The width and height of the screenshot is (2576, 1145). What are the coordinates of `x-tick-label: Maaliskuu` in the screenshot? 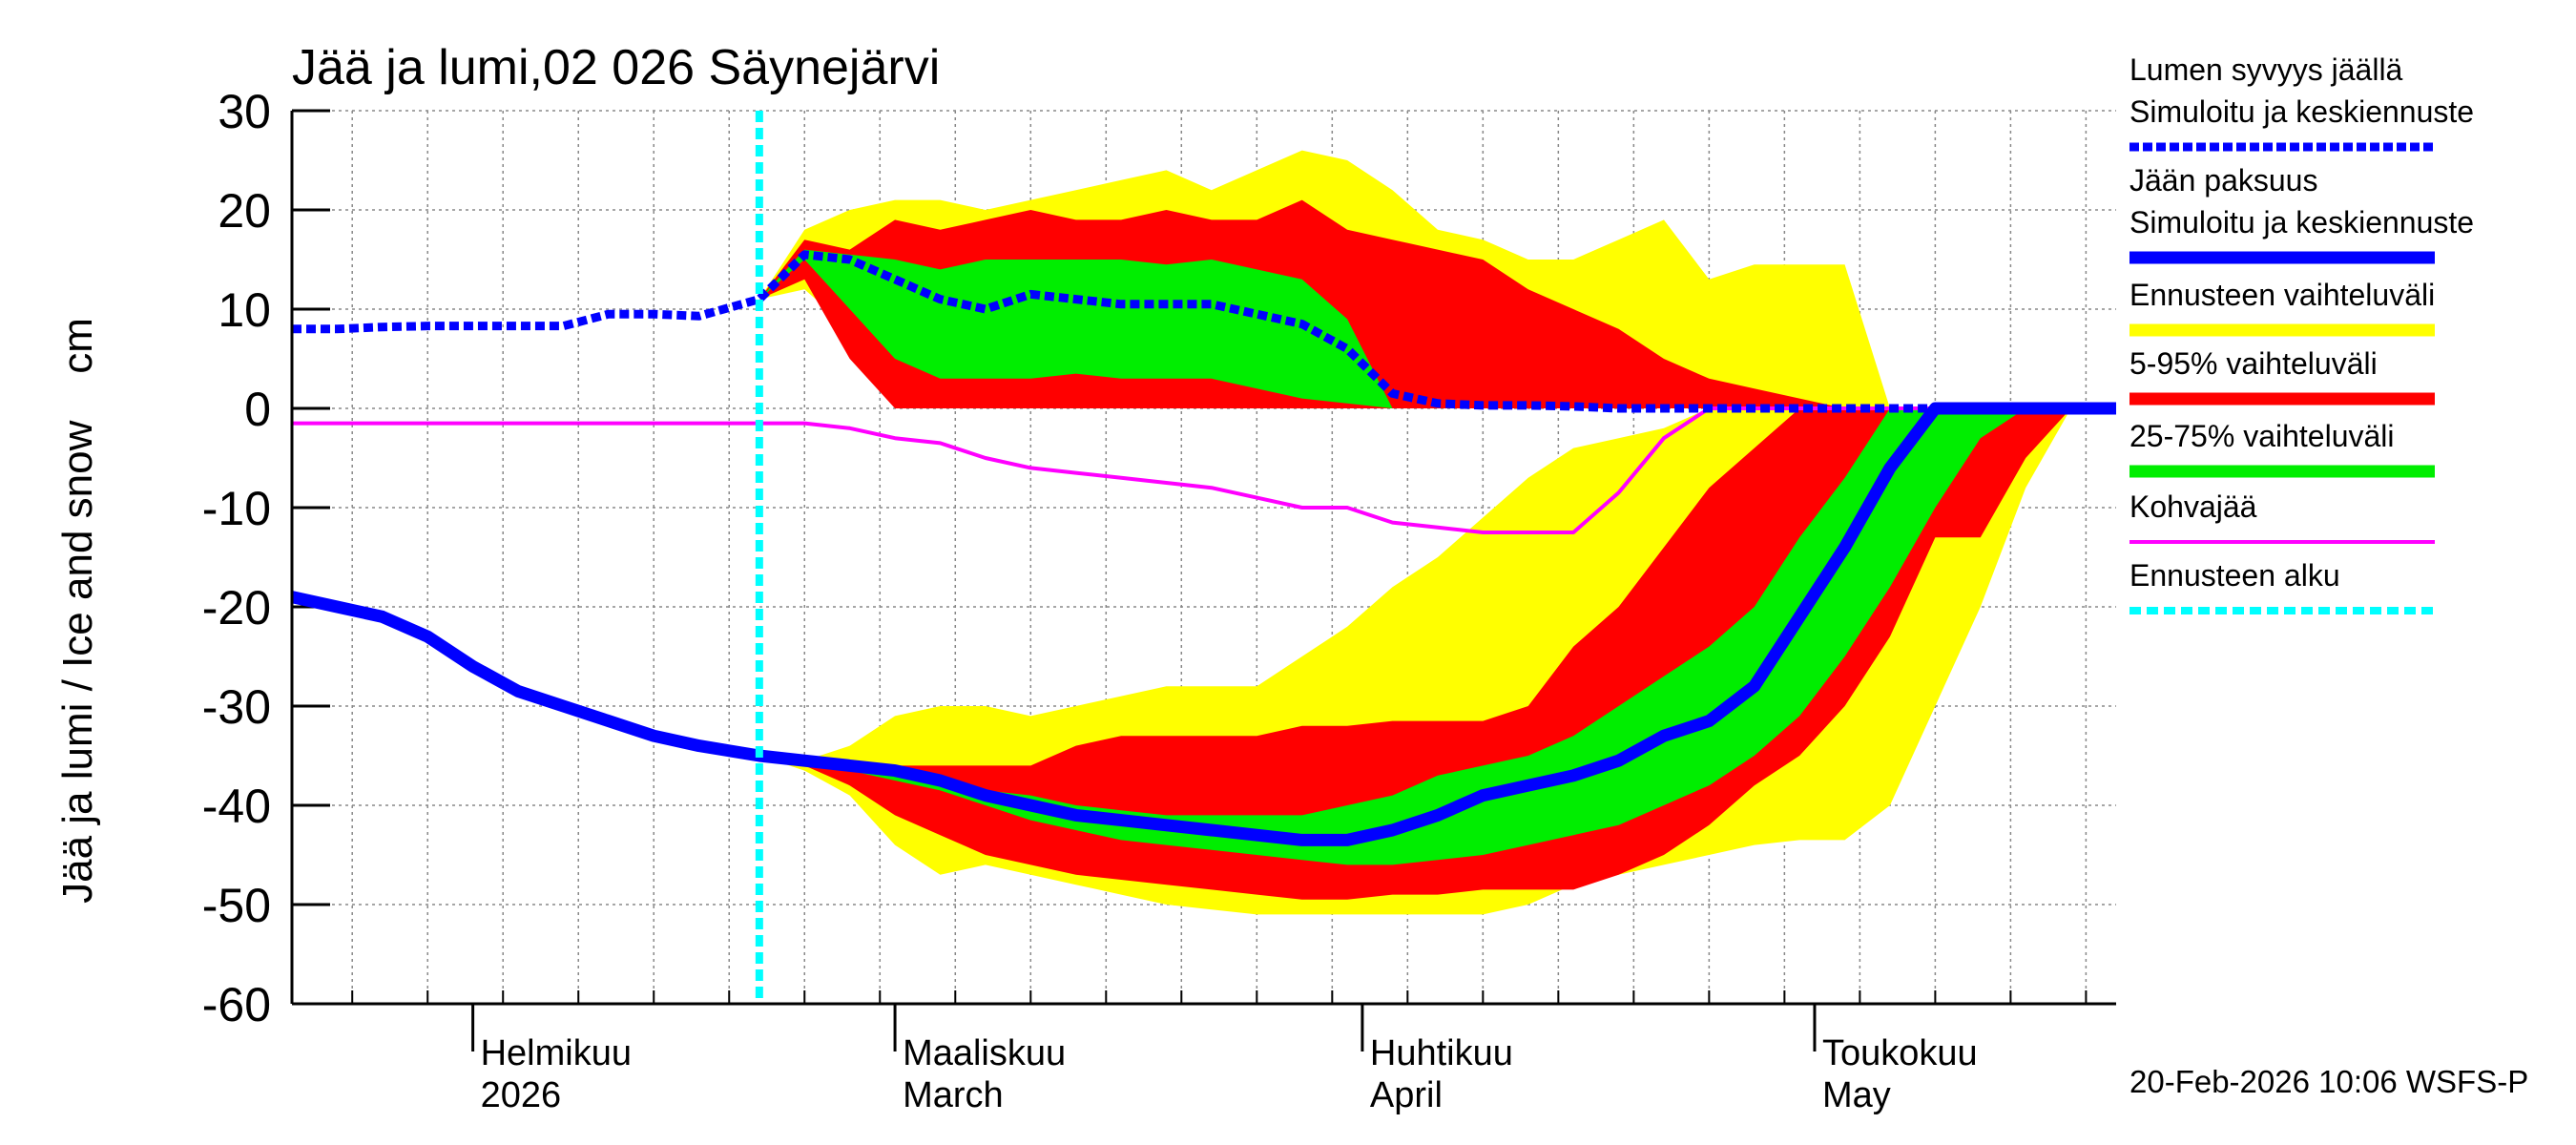 It's located at (984, 1053).